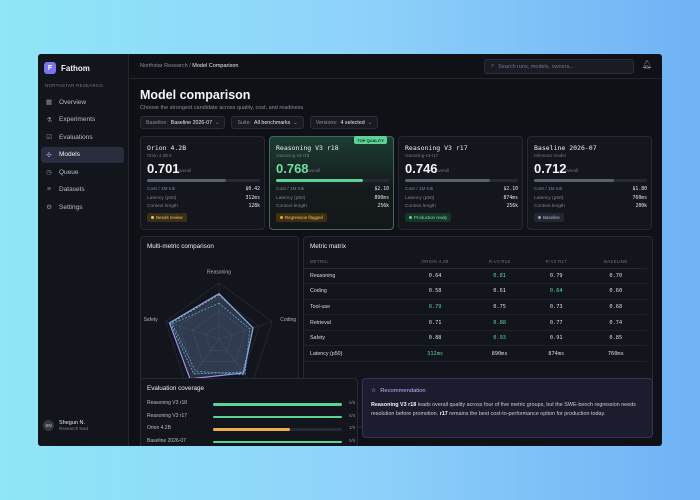  I want to click on table-row: Latency (p50) 312ms 890ms 874ms 760ms, so click(475, 354).